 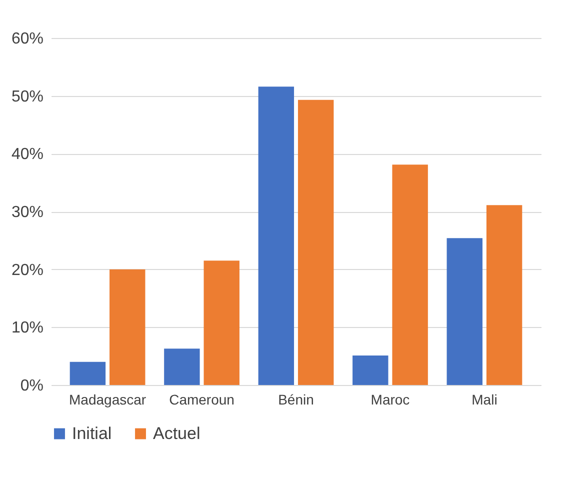 What do you see at coordinates (296, 400) in the screenshot?
I see `x-tick-label: Bénin` at bounding box center [296, 400].